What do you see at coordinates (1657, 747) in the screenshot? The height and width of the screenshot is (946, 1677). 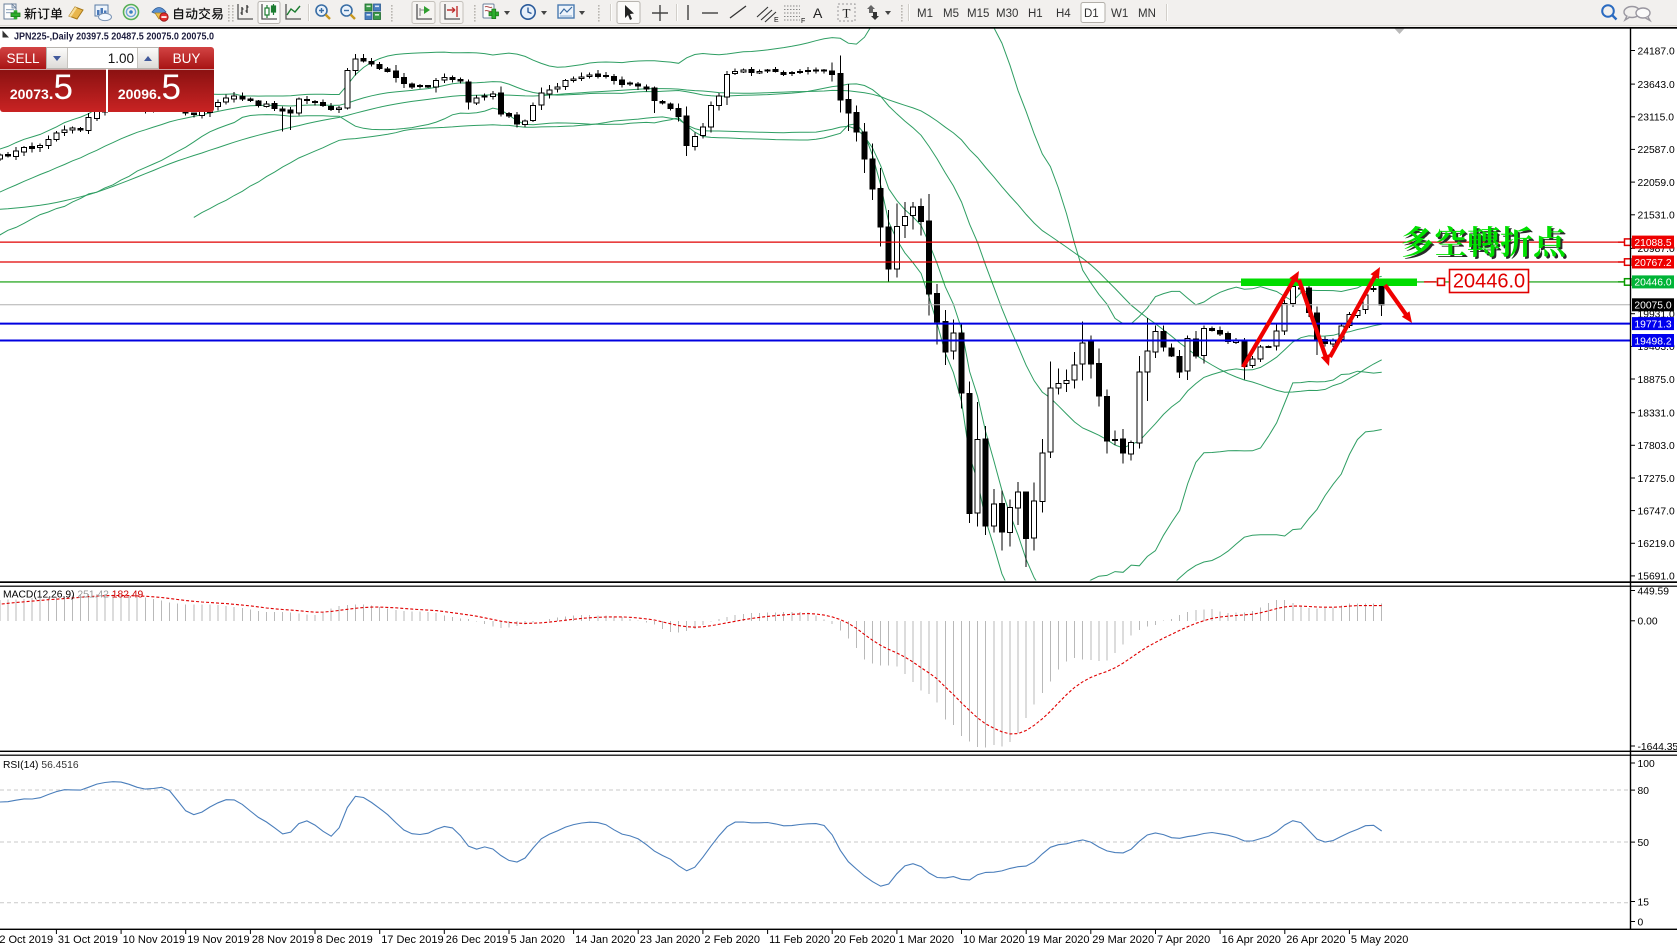 I see `svg-text: -1644.35` at bounding box center [1657, 747].